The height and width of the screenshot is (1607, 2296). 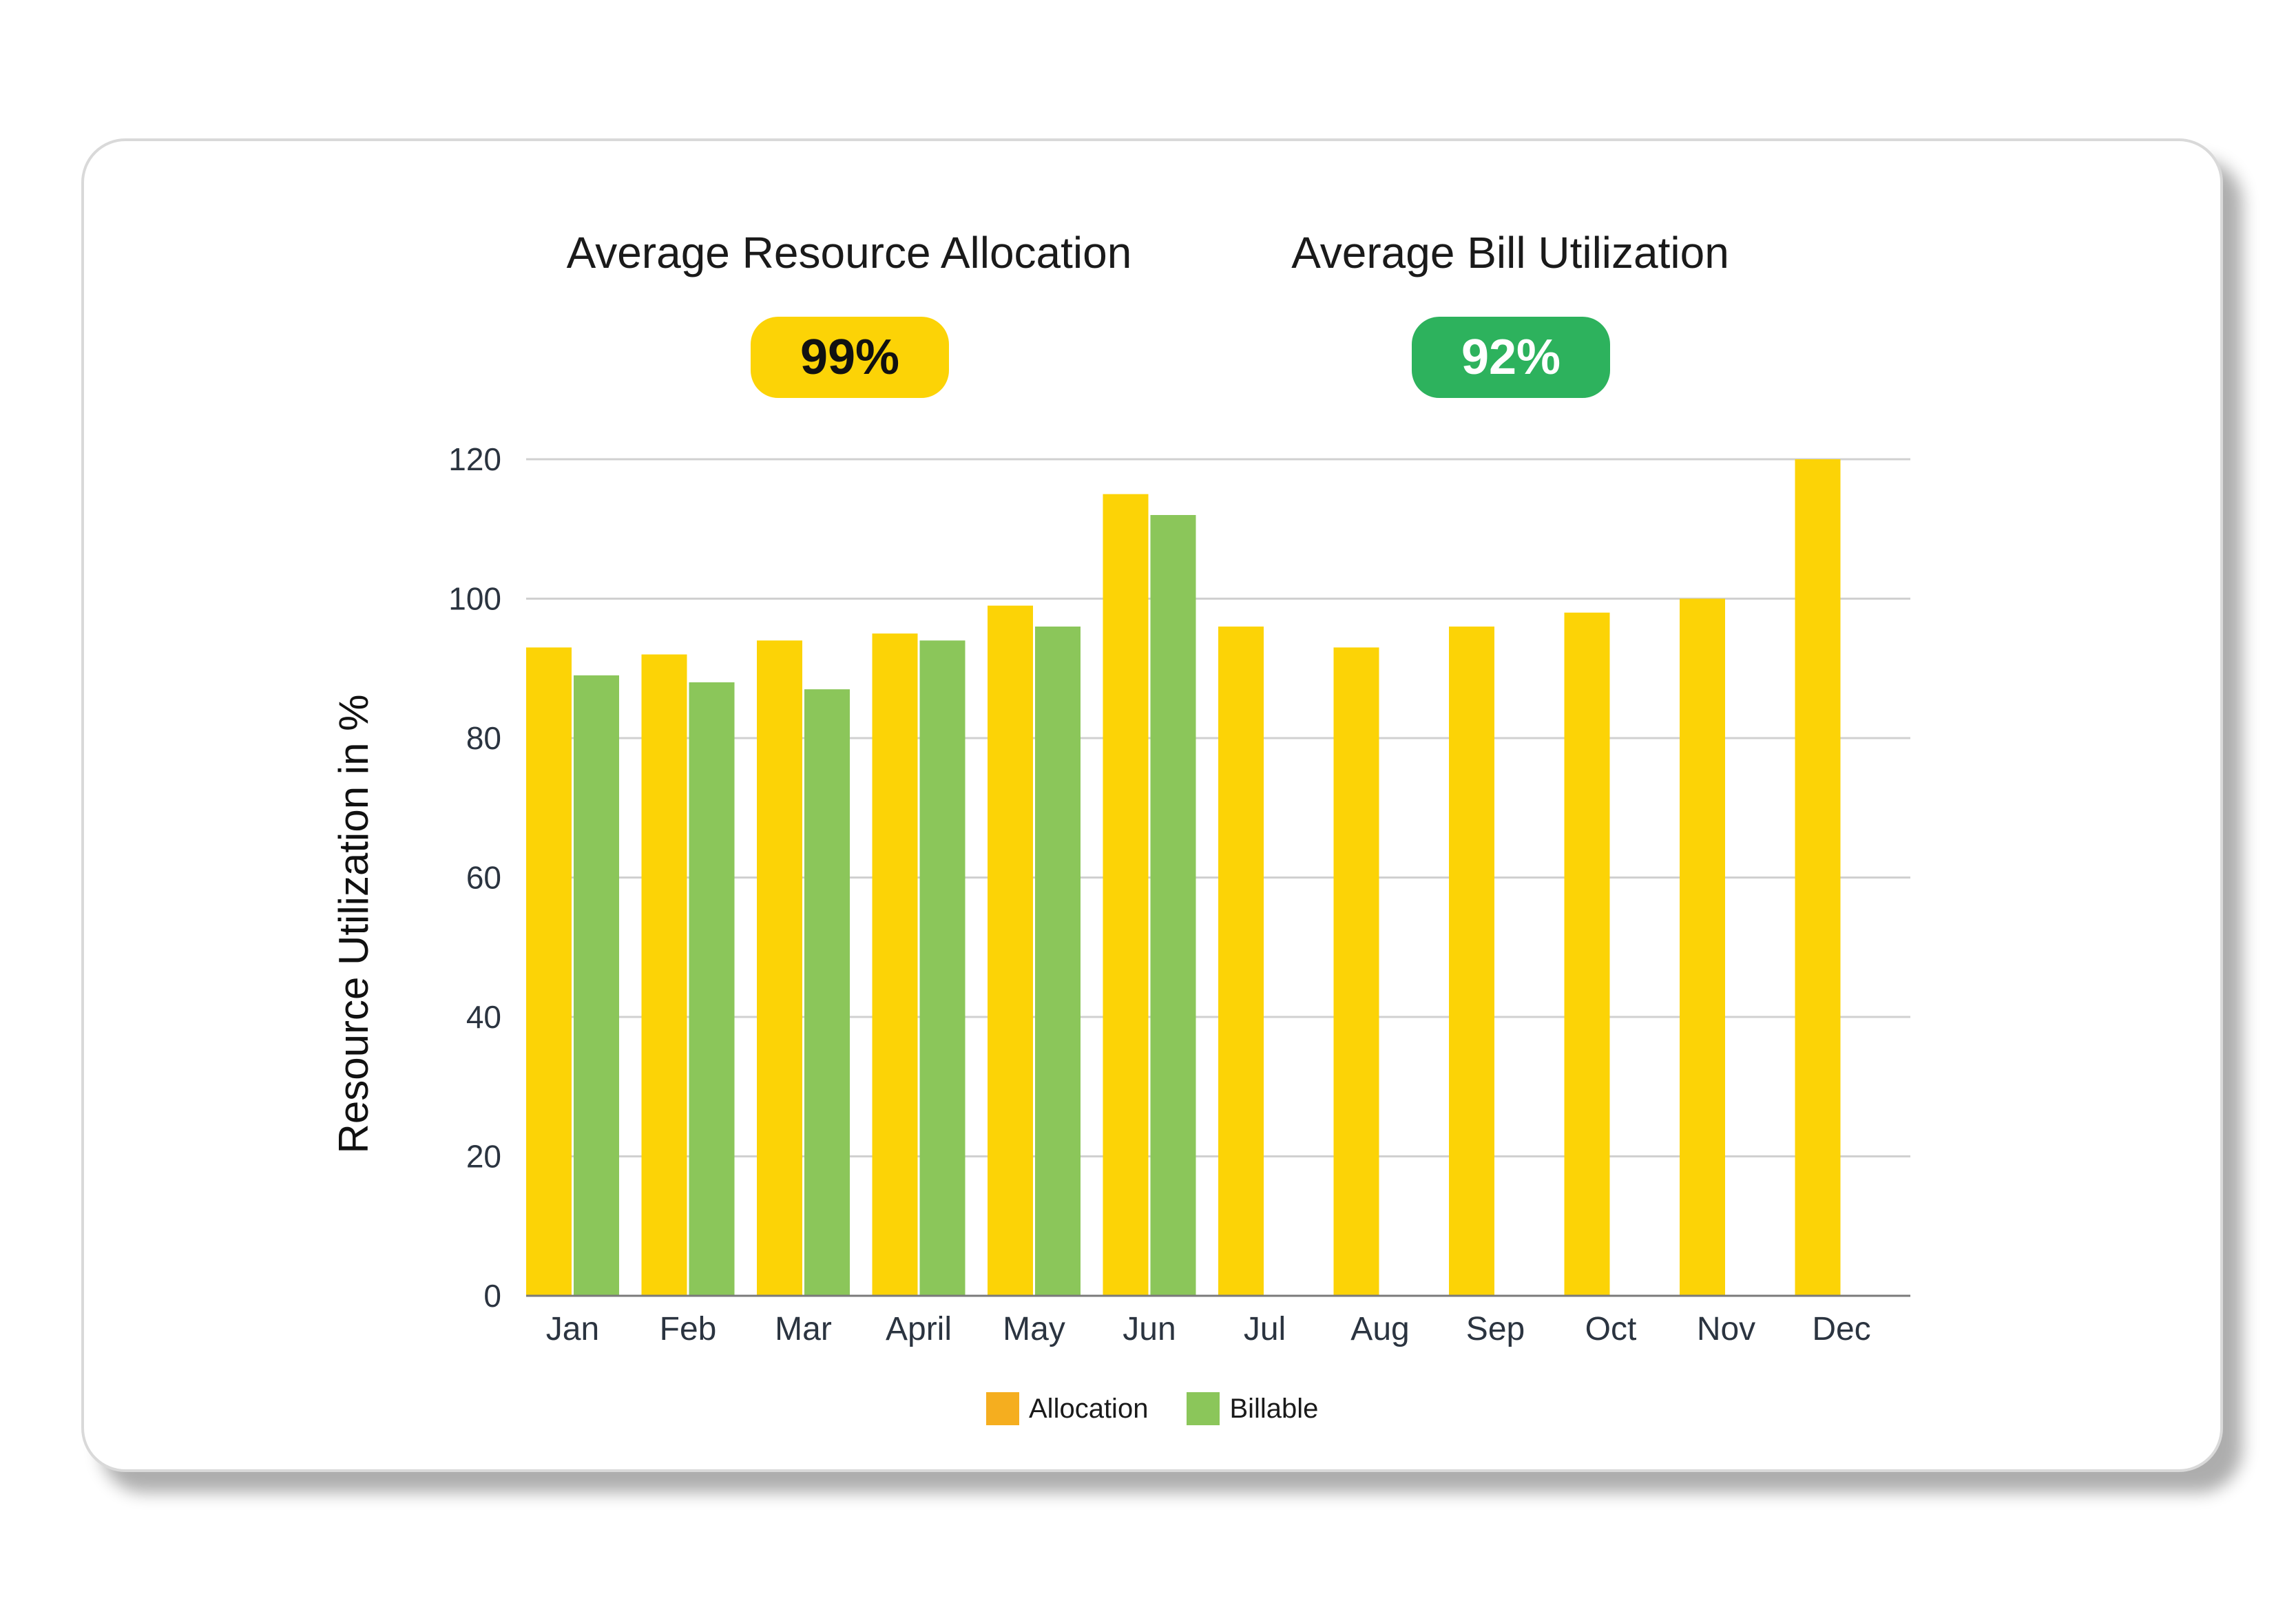 I want to click on bar-allocation-may, so click(x=1010, y=950).